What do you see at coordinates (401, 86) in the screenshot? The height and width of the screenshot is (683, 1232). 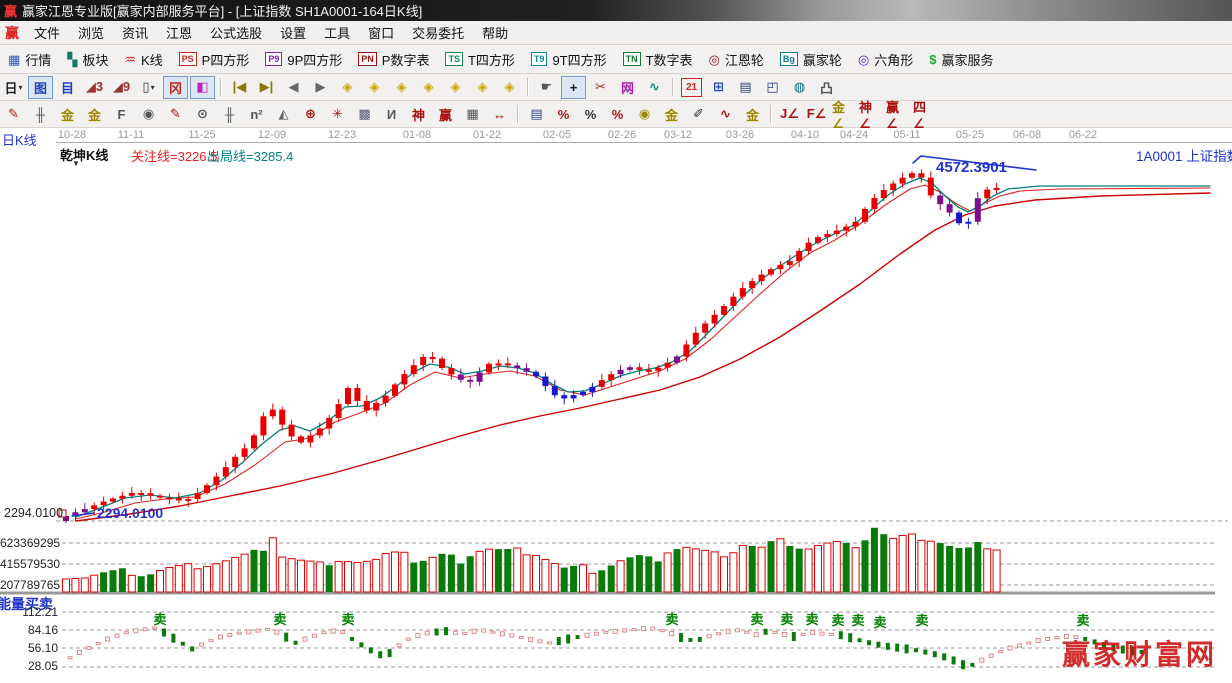 I see `diamond-hspan-icon: ◈` at bounding box center [401, 86].